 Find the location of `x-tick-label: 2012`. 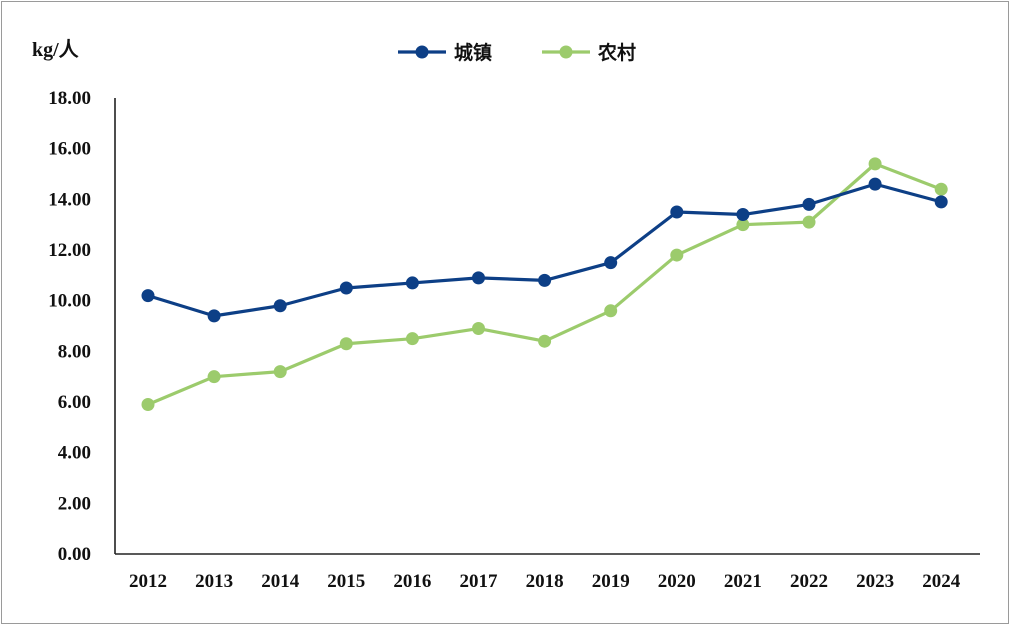

x-tick-label: 2012 is located at coordinates (148, 581).